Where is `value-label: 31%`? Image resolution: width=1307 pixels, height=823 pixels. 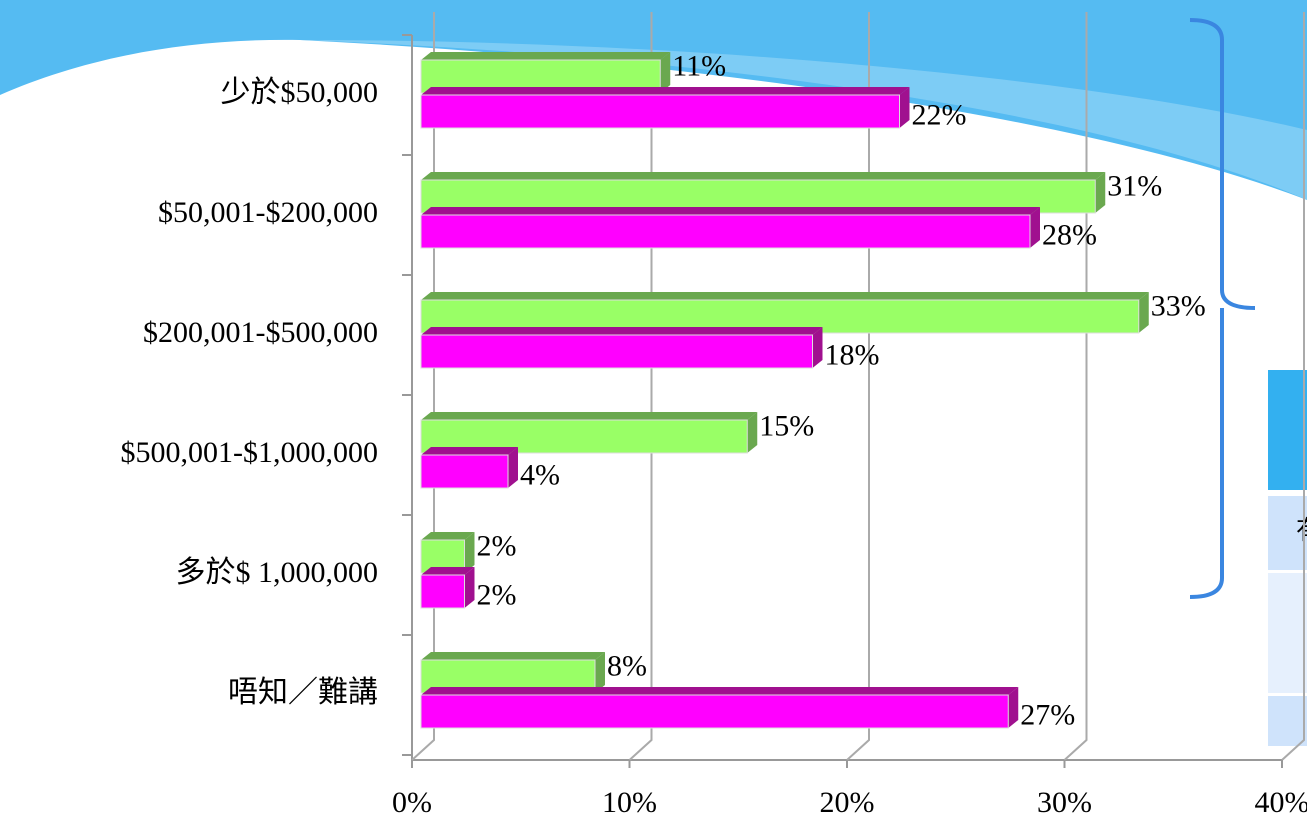 value-label: 31% is located at coordinates (1134, 185).